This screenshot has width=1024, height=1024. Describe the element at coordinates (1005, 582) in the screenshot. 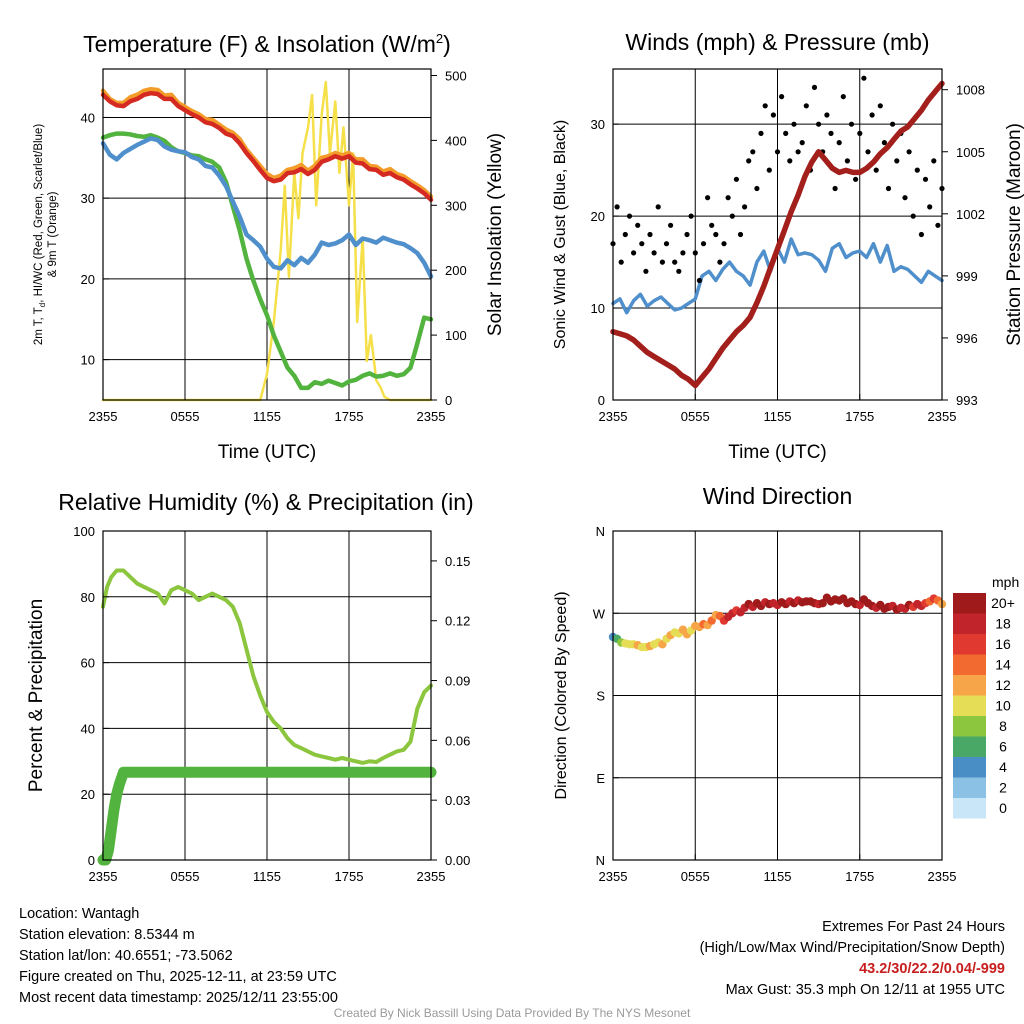

I see `legend-title: mph` at that location.